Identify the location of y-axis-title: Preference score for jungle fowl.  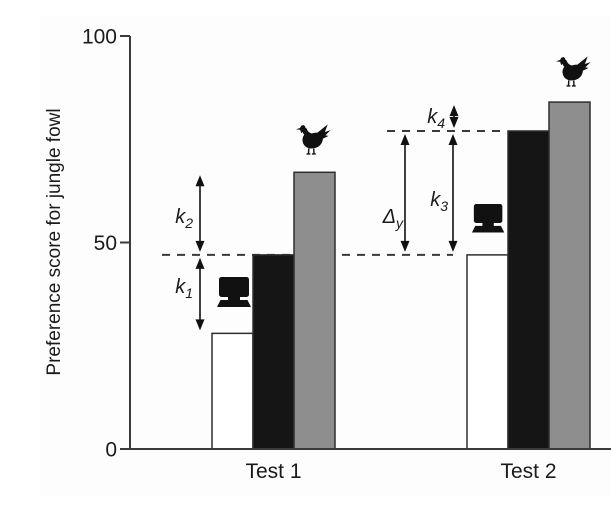
(54, 241).